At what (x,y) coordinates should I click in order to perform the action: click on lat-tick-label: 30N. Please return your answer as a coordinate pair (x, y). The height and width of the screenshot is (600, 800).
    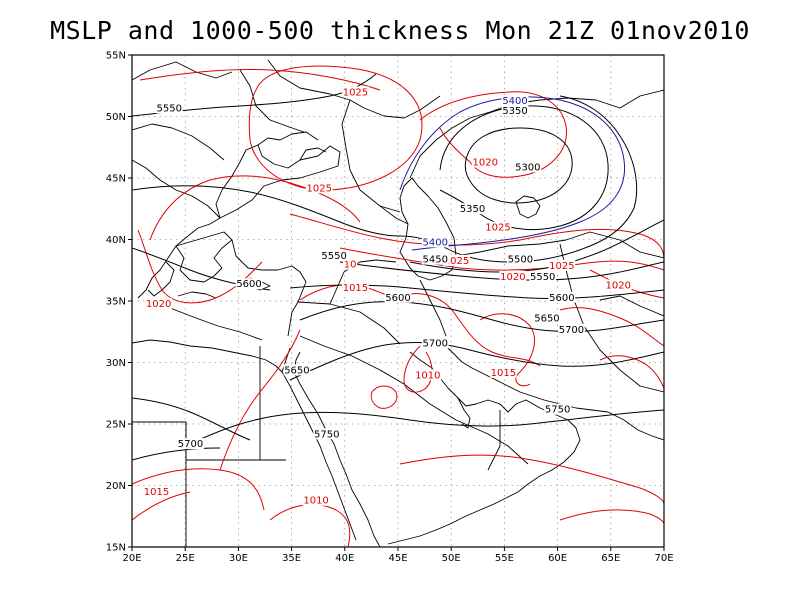
    Looking at the image, I should click on (116, 363).